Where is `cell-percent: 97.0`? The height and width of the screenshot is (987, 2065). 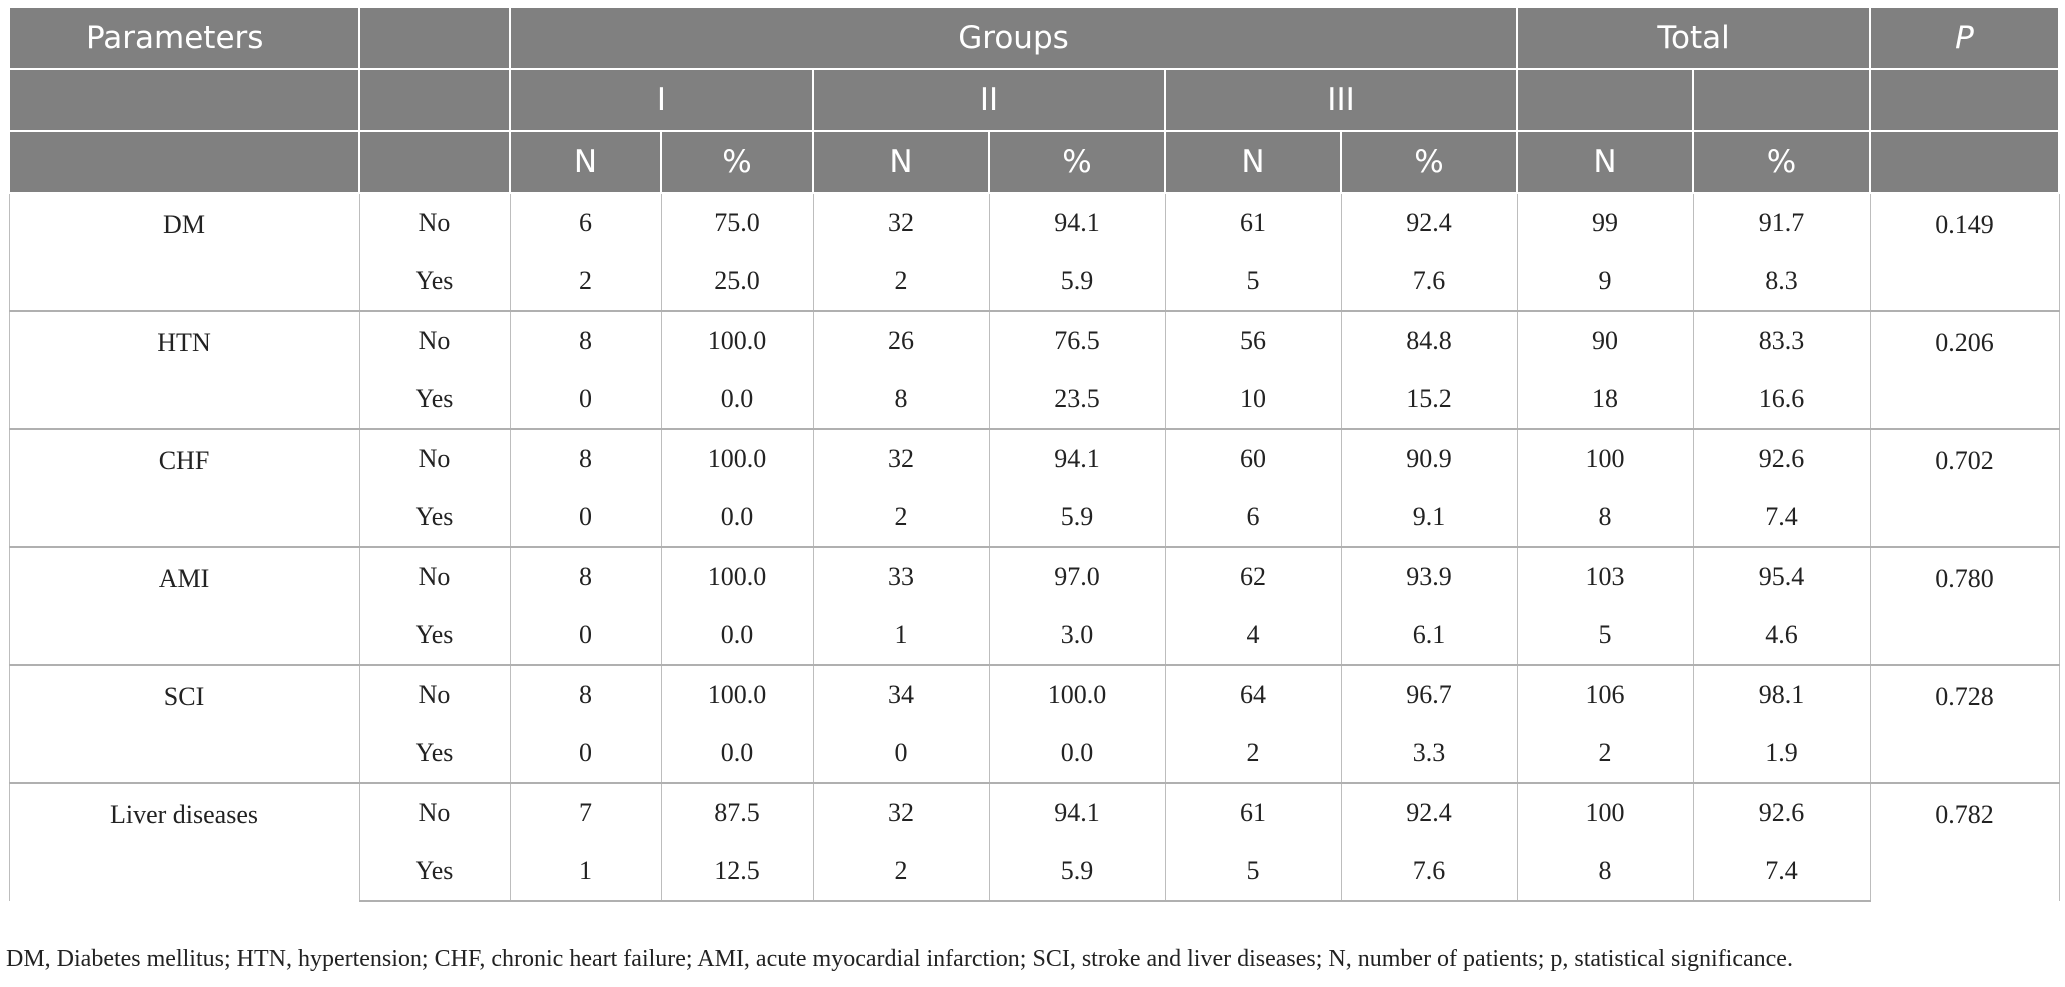
cell-percent: 97.0 is located at coordinates (1077, 576).